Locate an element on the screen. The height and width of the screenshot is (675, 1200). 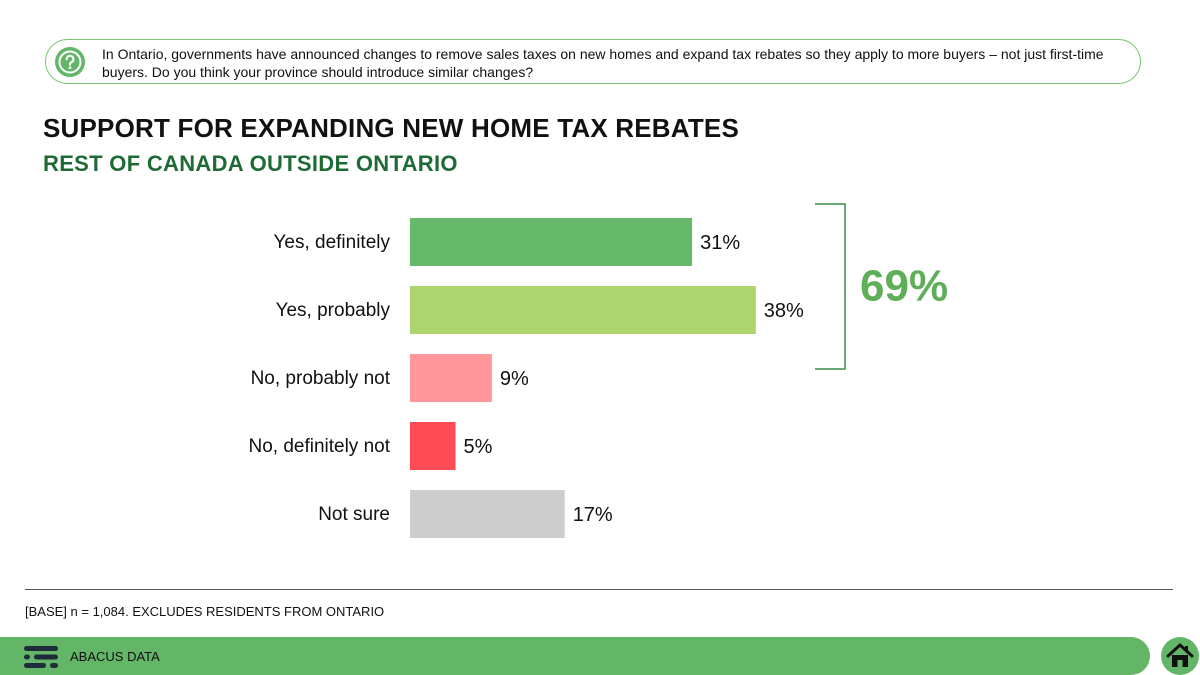
category-label: Yes, definitely is located at coordinates (331, 242).